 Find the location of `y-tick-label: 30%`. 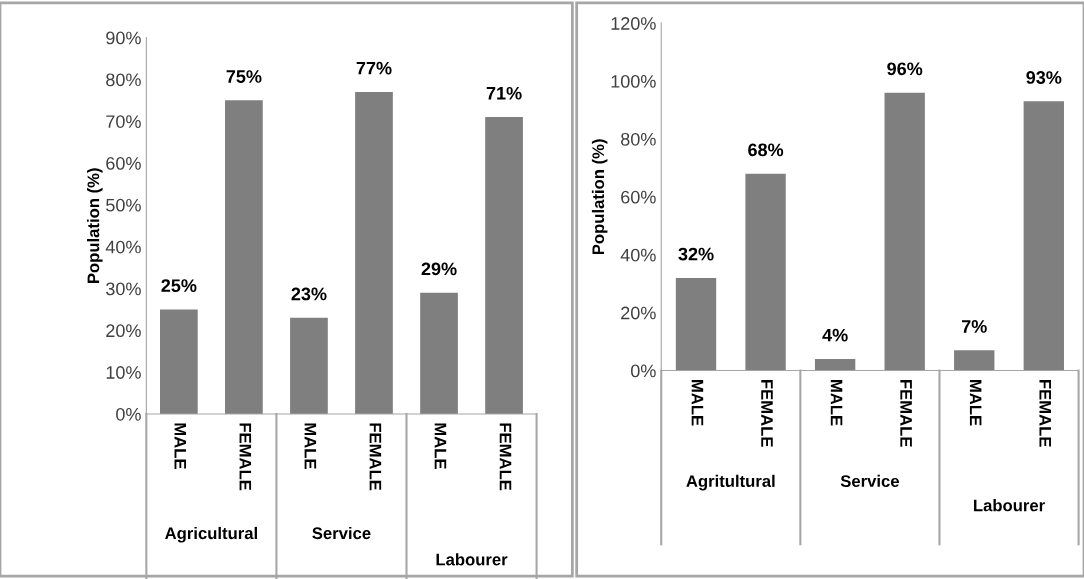

y-tick-label: 30% is located at coordinates (123, 289).